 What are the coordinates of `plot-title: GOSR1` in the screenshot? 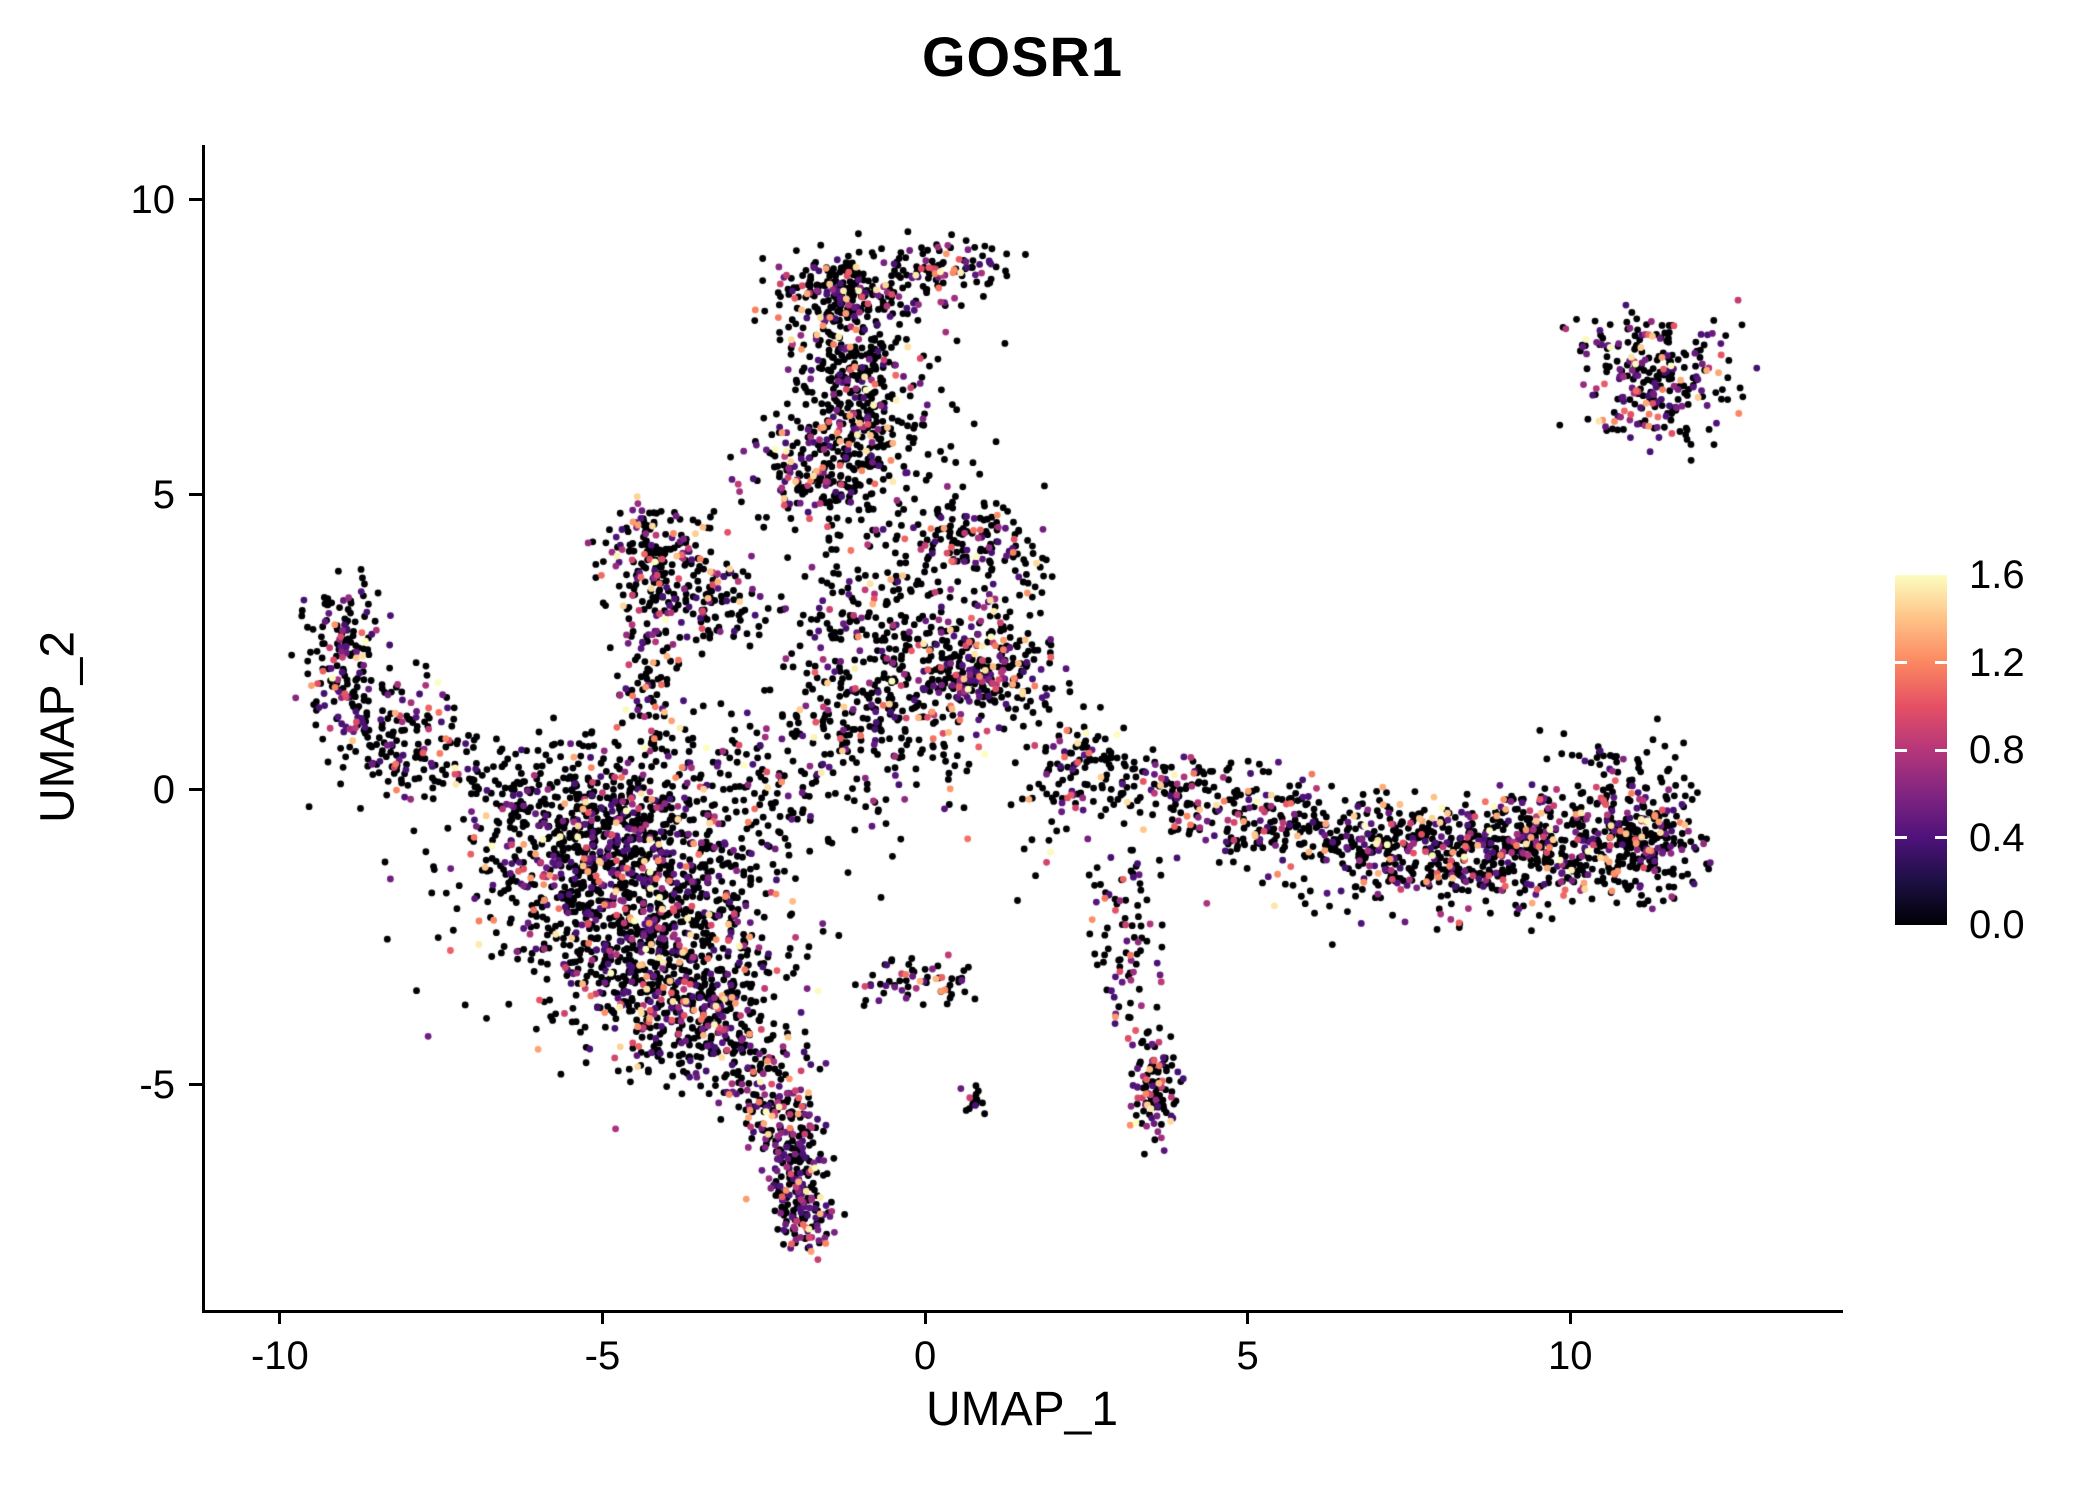 It's located at (1022, 56).